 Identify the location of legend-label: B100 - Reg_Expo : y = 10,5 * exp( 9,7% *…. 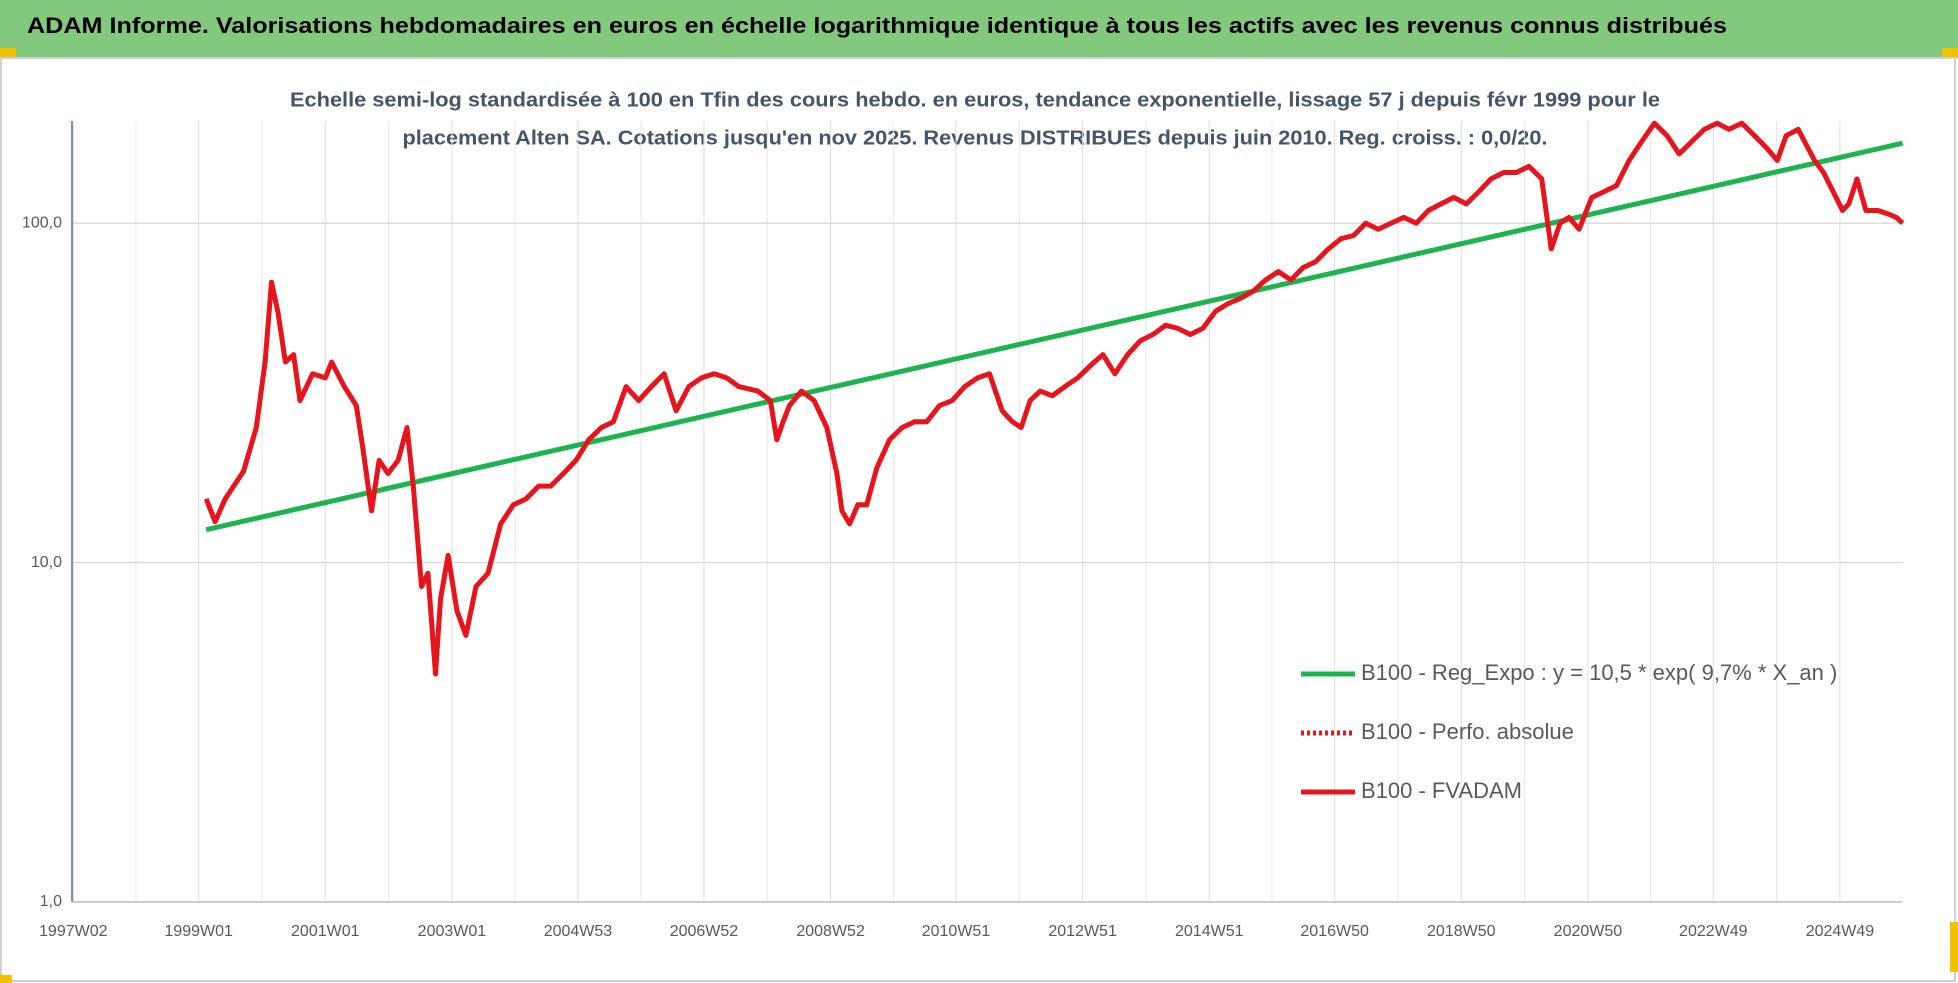
(1599, 672).